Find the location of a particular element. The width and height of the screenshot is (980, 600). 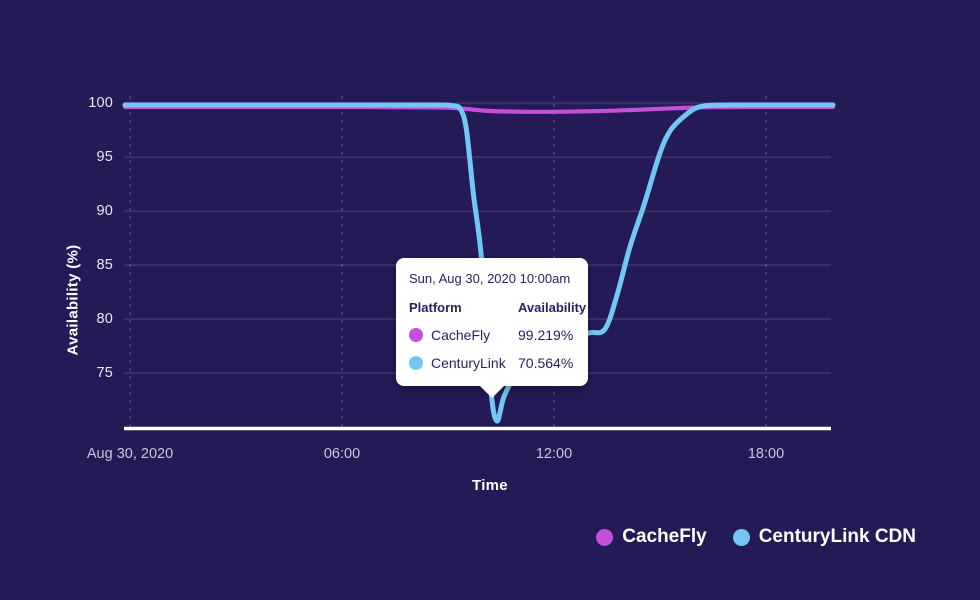

legend-label-centurylink: CenturyLink CDN is located at coordinates (837, 536).